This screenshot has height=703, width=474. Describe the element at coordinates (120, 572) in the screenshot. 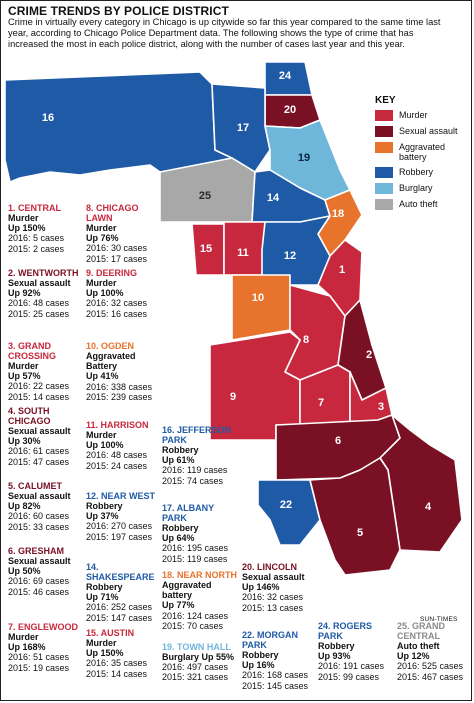

I see `district-name: 14. SHAKESPEARE` at that location.